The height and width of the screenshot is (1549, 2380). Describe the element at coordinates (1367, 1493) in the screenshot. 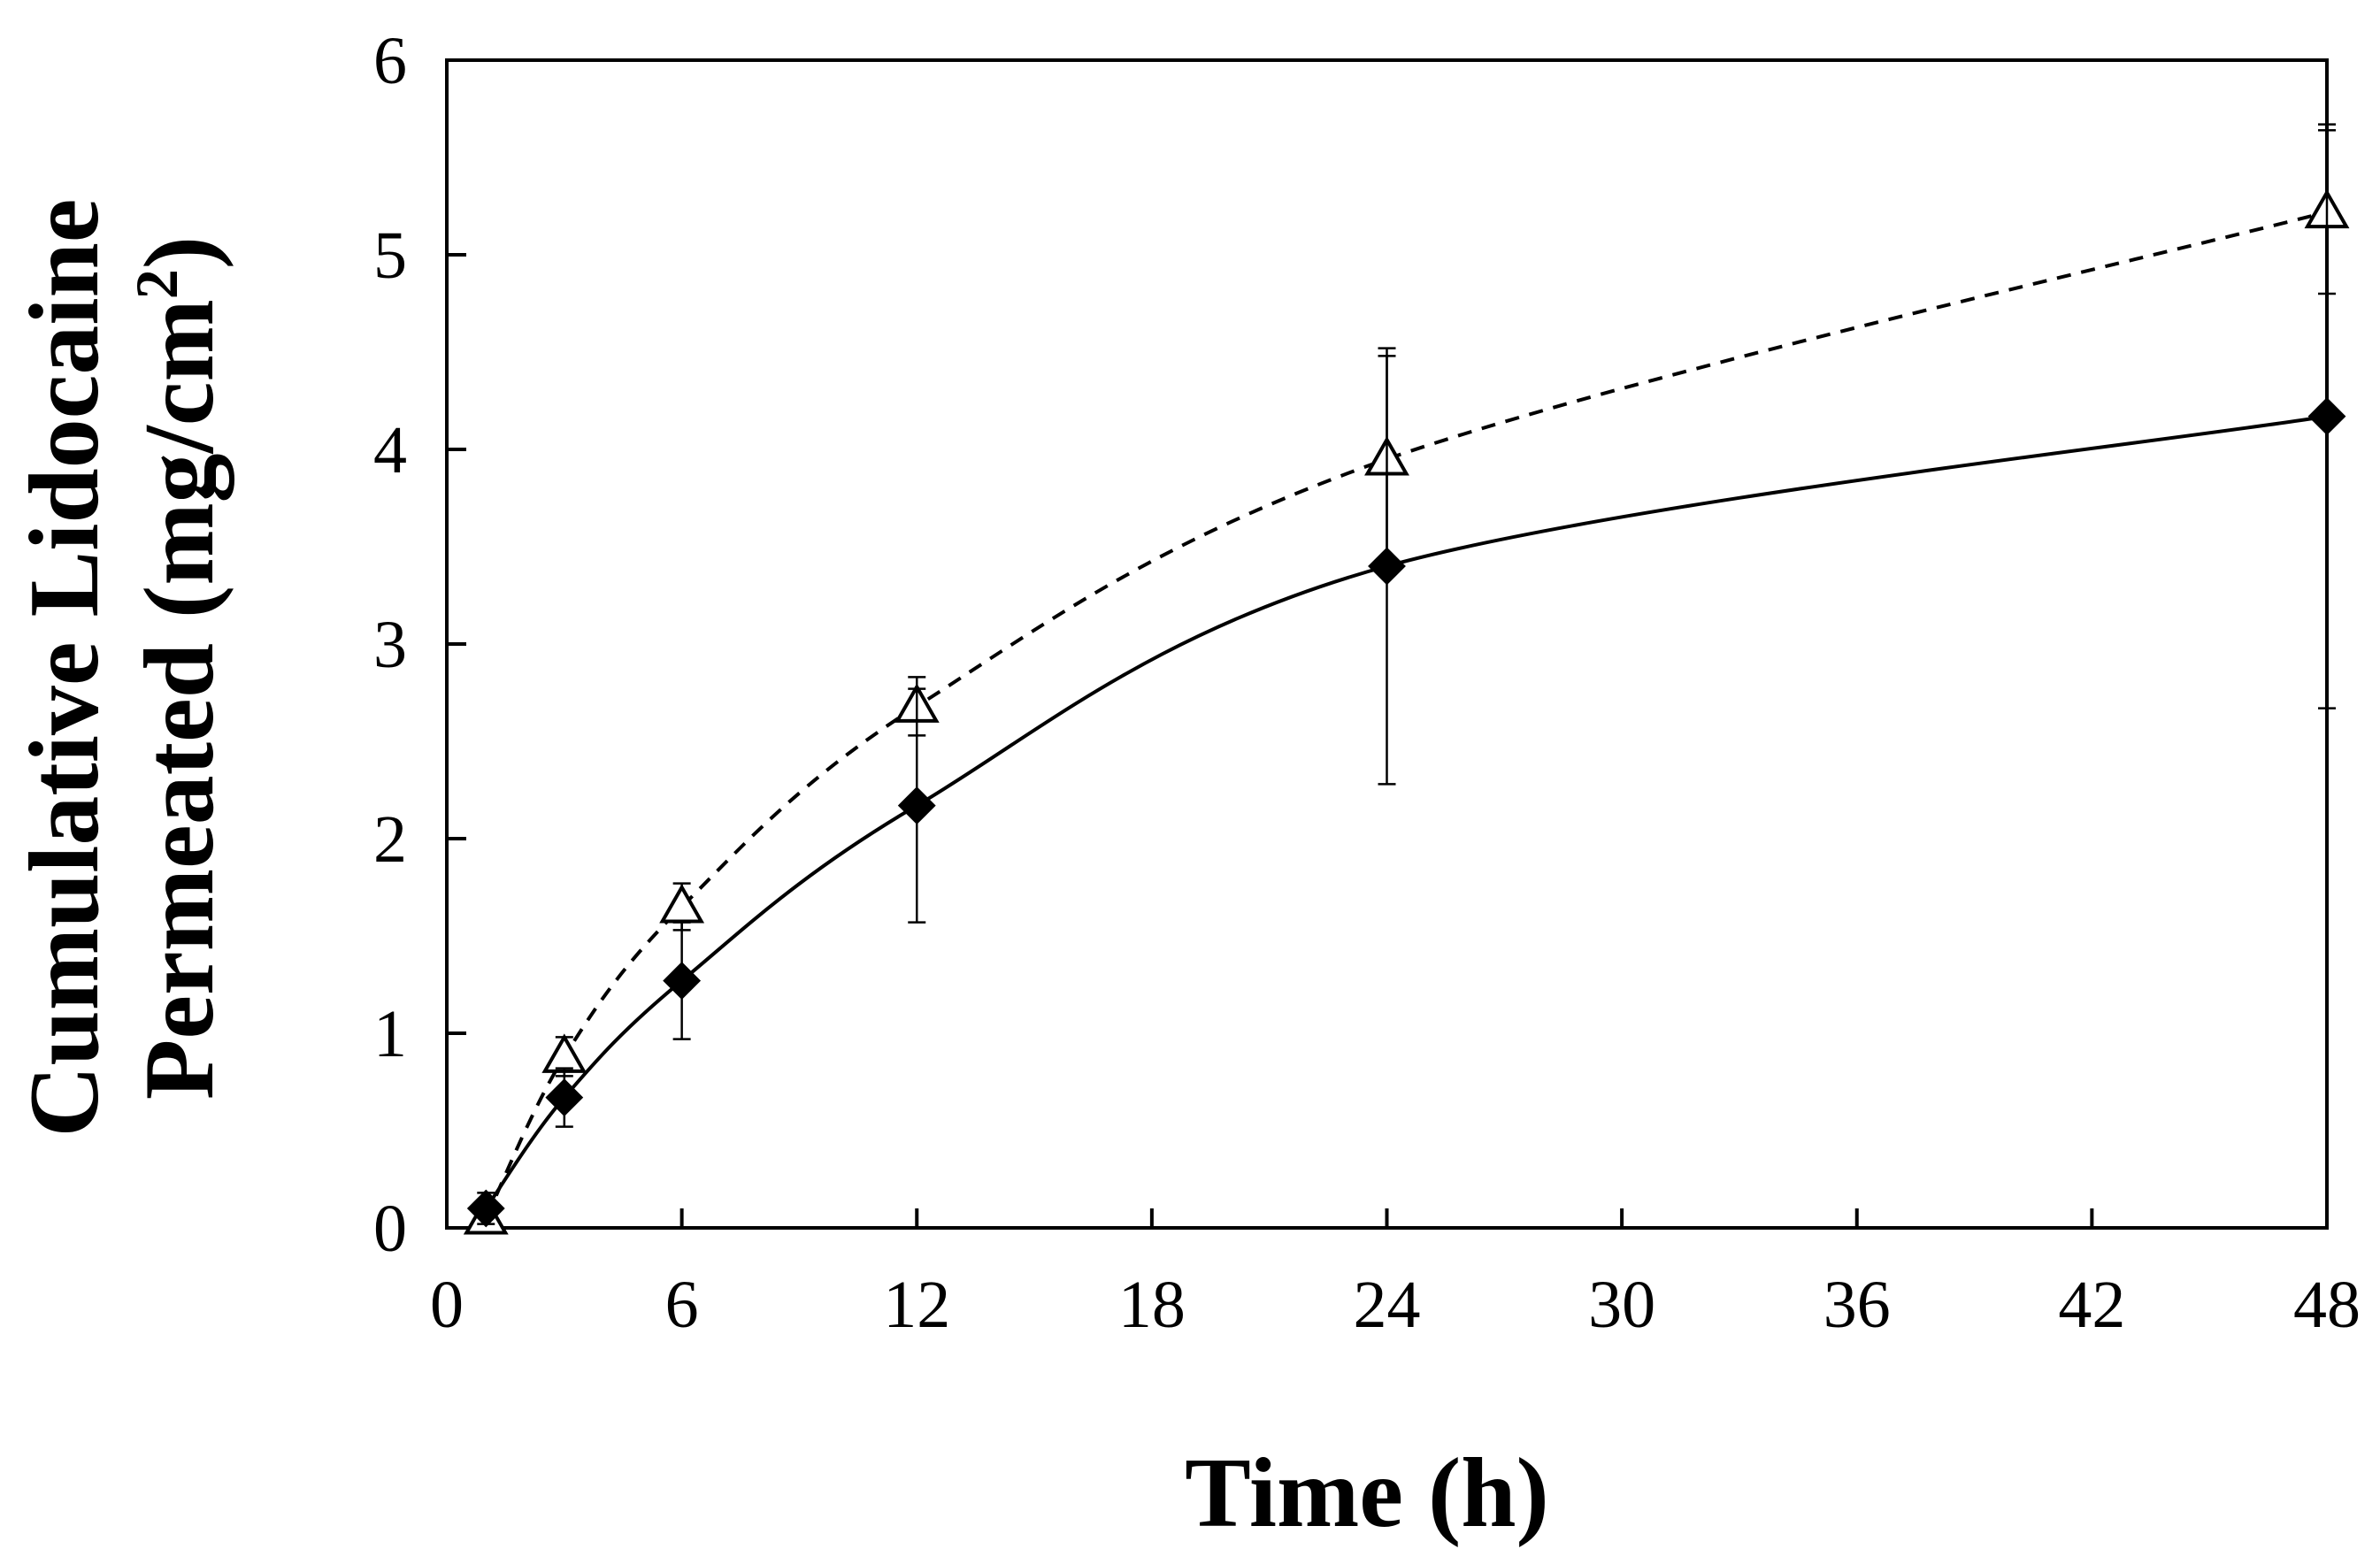

I see `x-axis-title: Time (h)` at that location.